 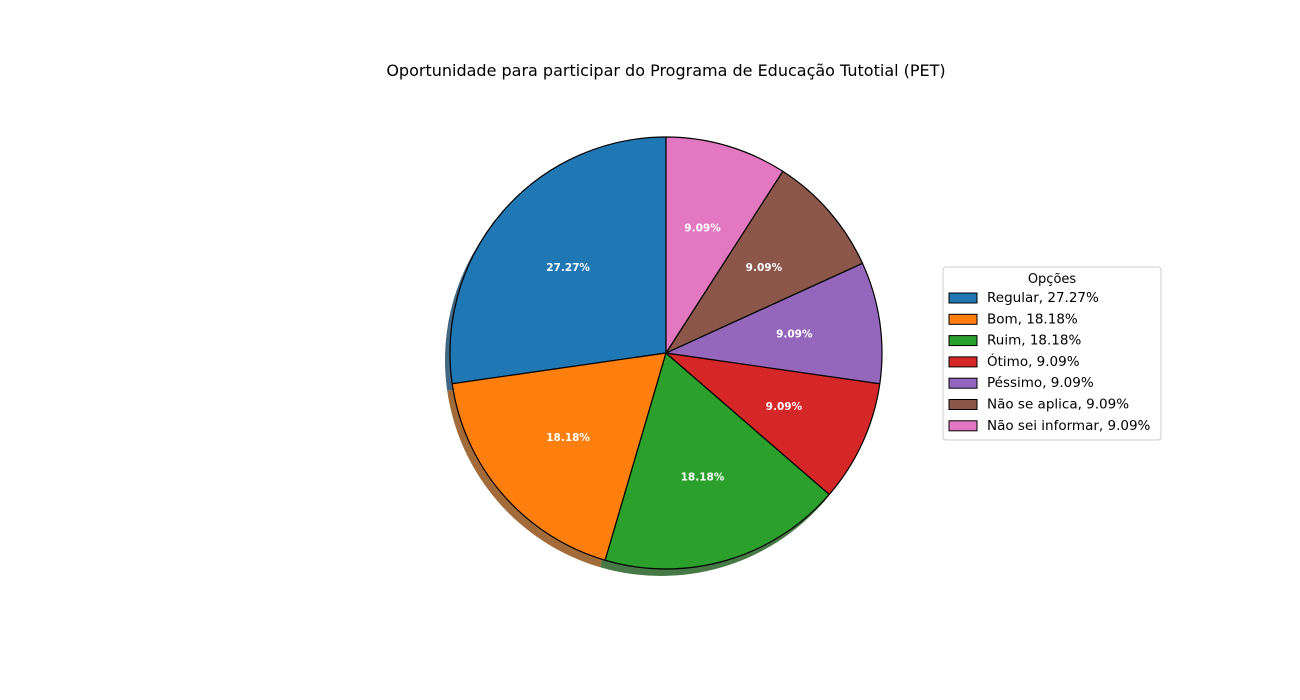 What do you see at coordinates (963, 319) in the screenshot?
I see `legend-swatch-bom` at bounding box center [963, 319].